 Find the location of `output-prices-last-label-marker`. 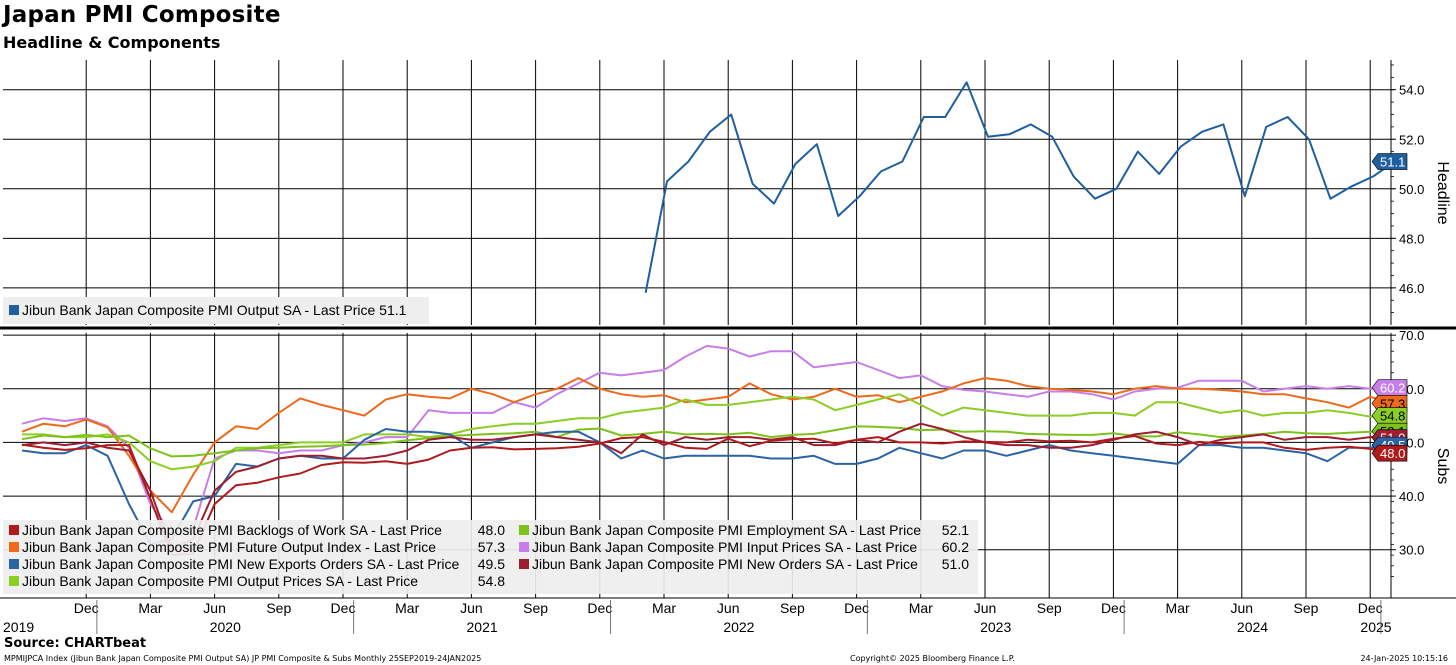

output-prices-last-label-marker is located at coordinates (1389, 415).